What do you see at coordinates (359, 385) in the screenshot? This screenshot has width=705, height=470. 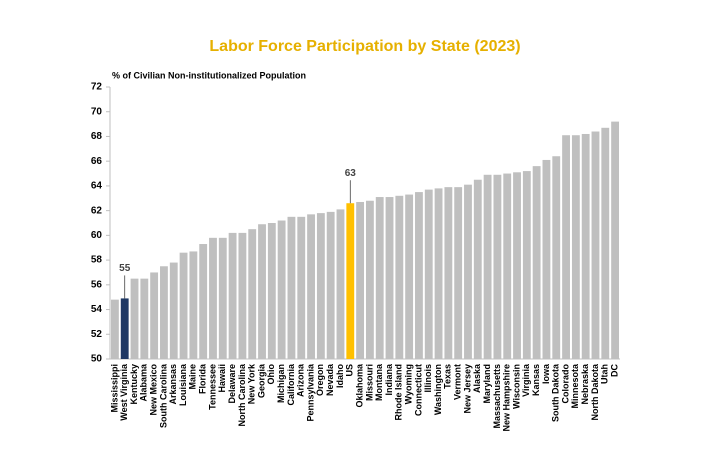 I see `x-tick-label: Oklahoma` at bounding box center [359, 385].